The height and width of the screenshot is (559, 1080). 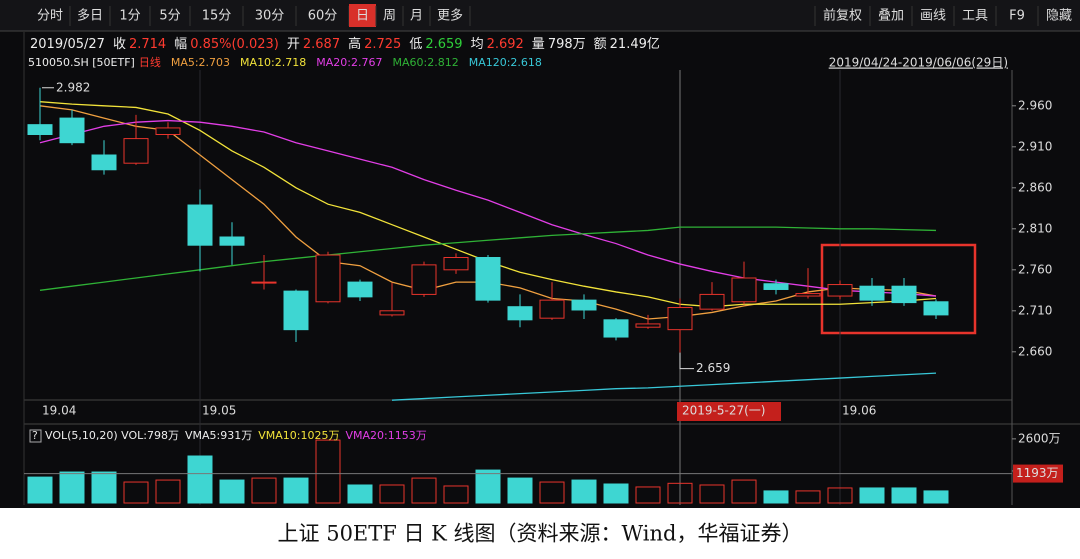 What do you see at coordinates (180, 44) in the screenshot?
I see `info-item: 幅` at bounding box center [180, 44].